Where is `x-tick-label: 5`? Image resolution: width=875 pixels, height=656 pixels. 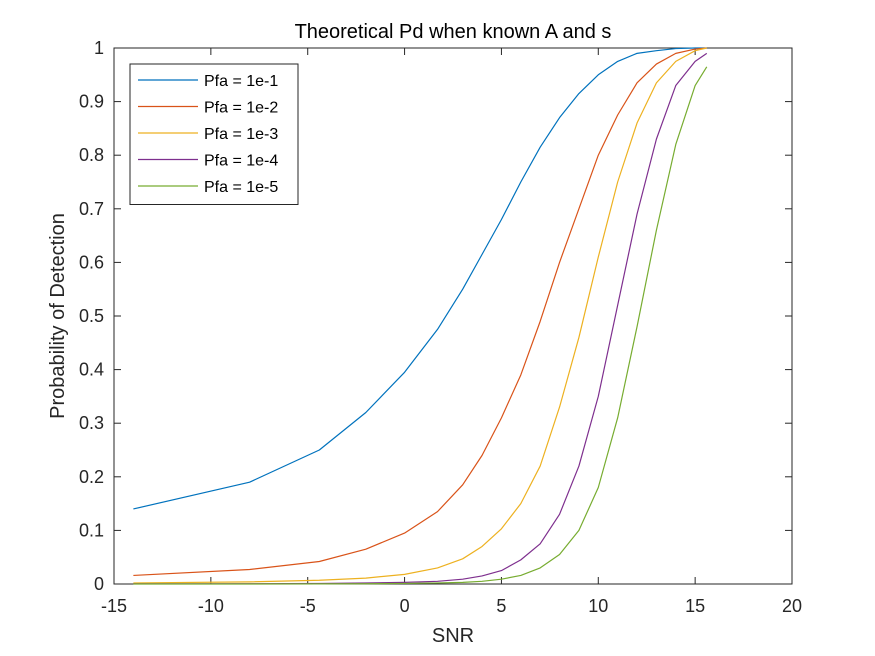 x-tick-label: 5 is located at coordinates (501, 606).